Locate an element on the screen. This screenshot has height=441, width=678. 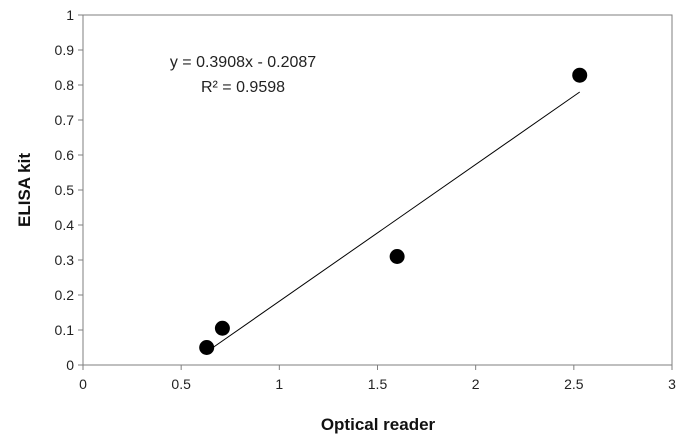
y-tick-label: 0.7 is located at coordinates (65, 120).